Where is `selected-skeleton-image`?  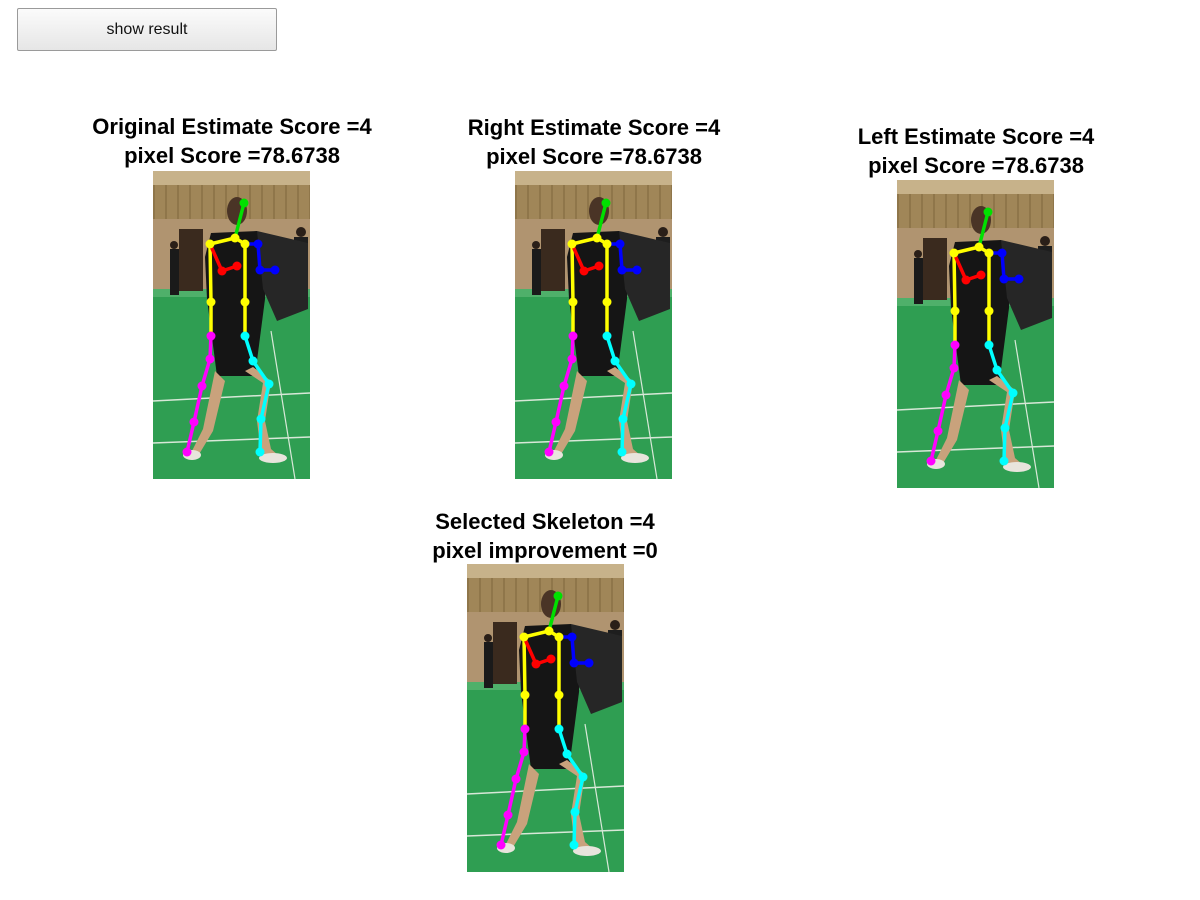
selected-skeleton-image is located at coordinates (545, 718).